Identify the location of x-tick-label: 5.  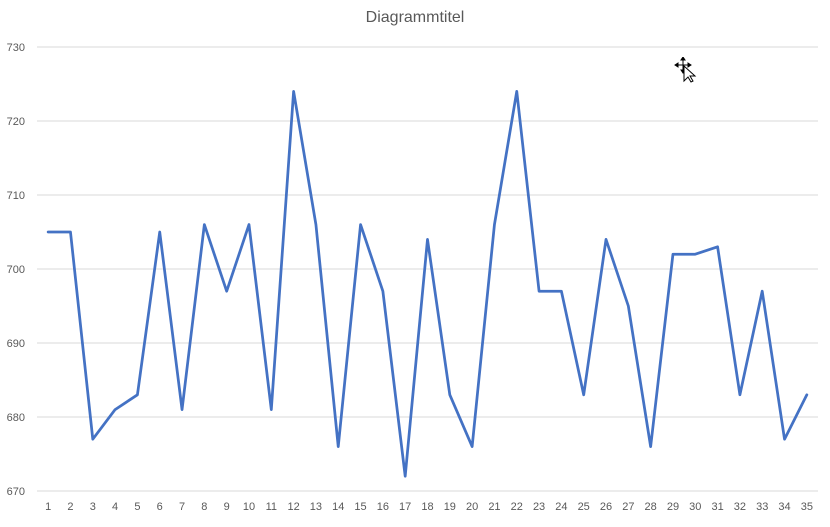
(137, 507).